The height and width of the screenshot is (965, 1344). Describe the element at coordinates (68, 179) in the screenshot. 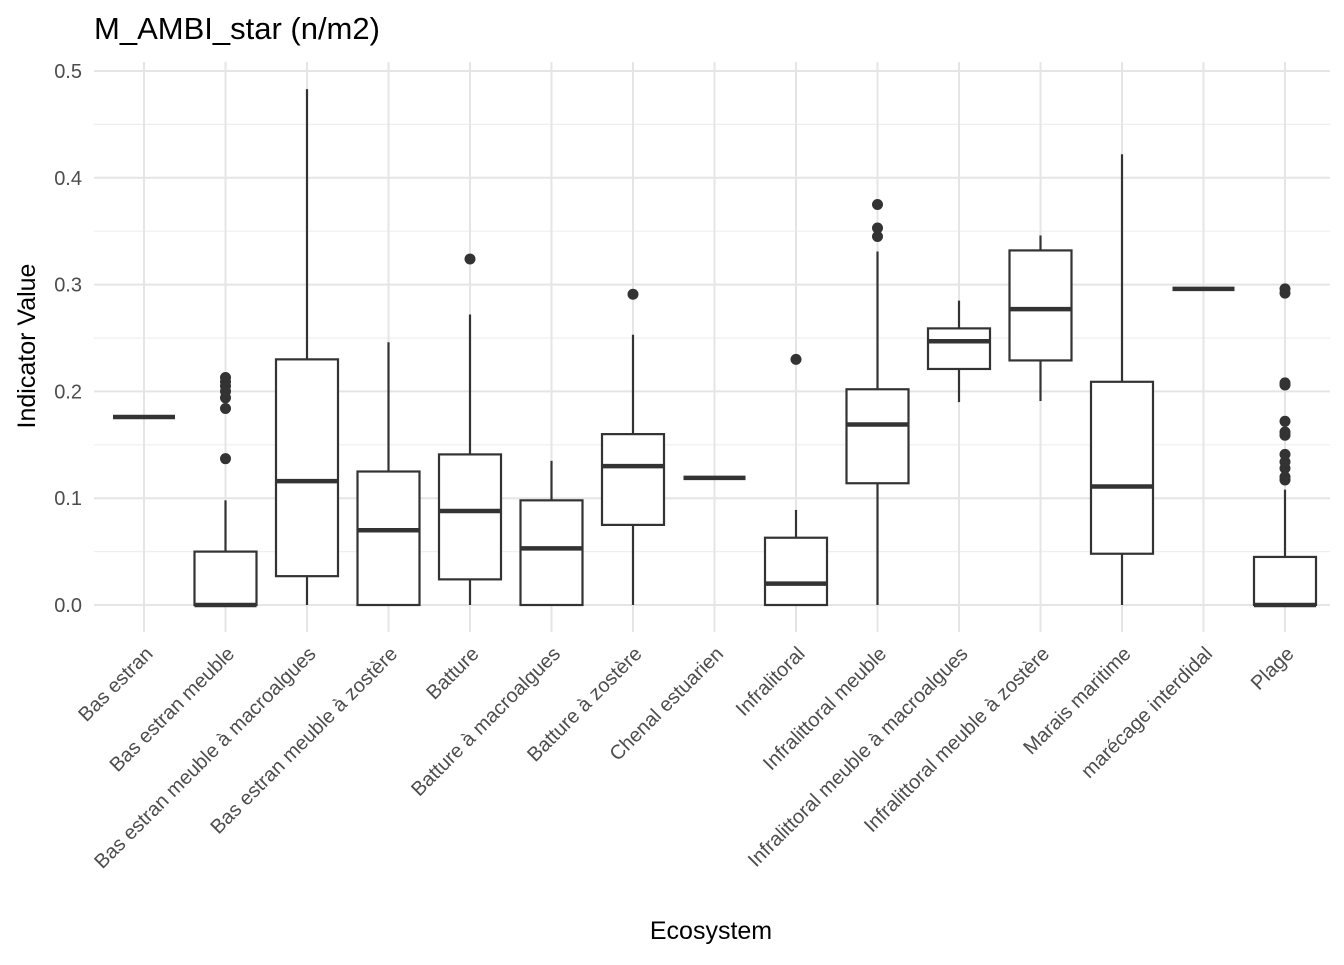

I see `y-tick-label: 0.4` at that location.